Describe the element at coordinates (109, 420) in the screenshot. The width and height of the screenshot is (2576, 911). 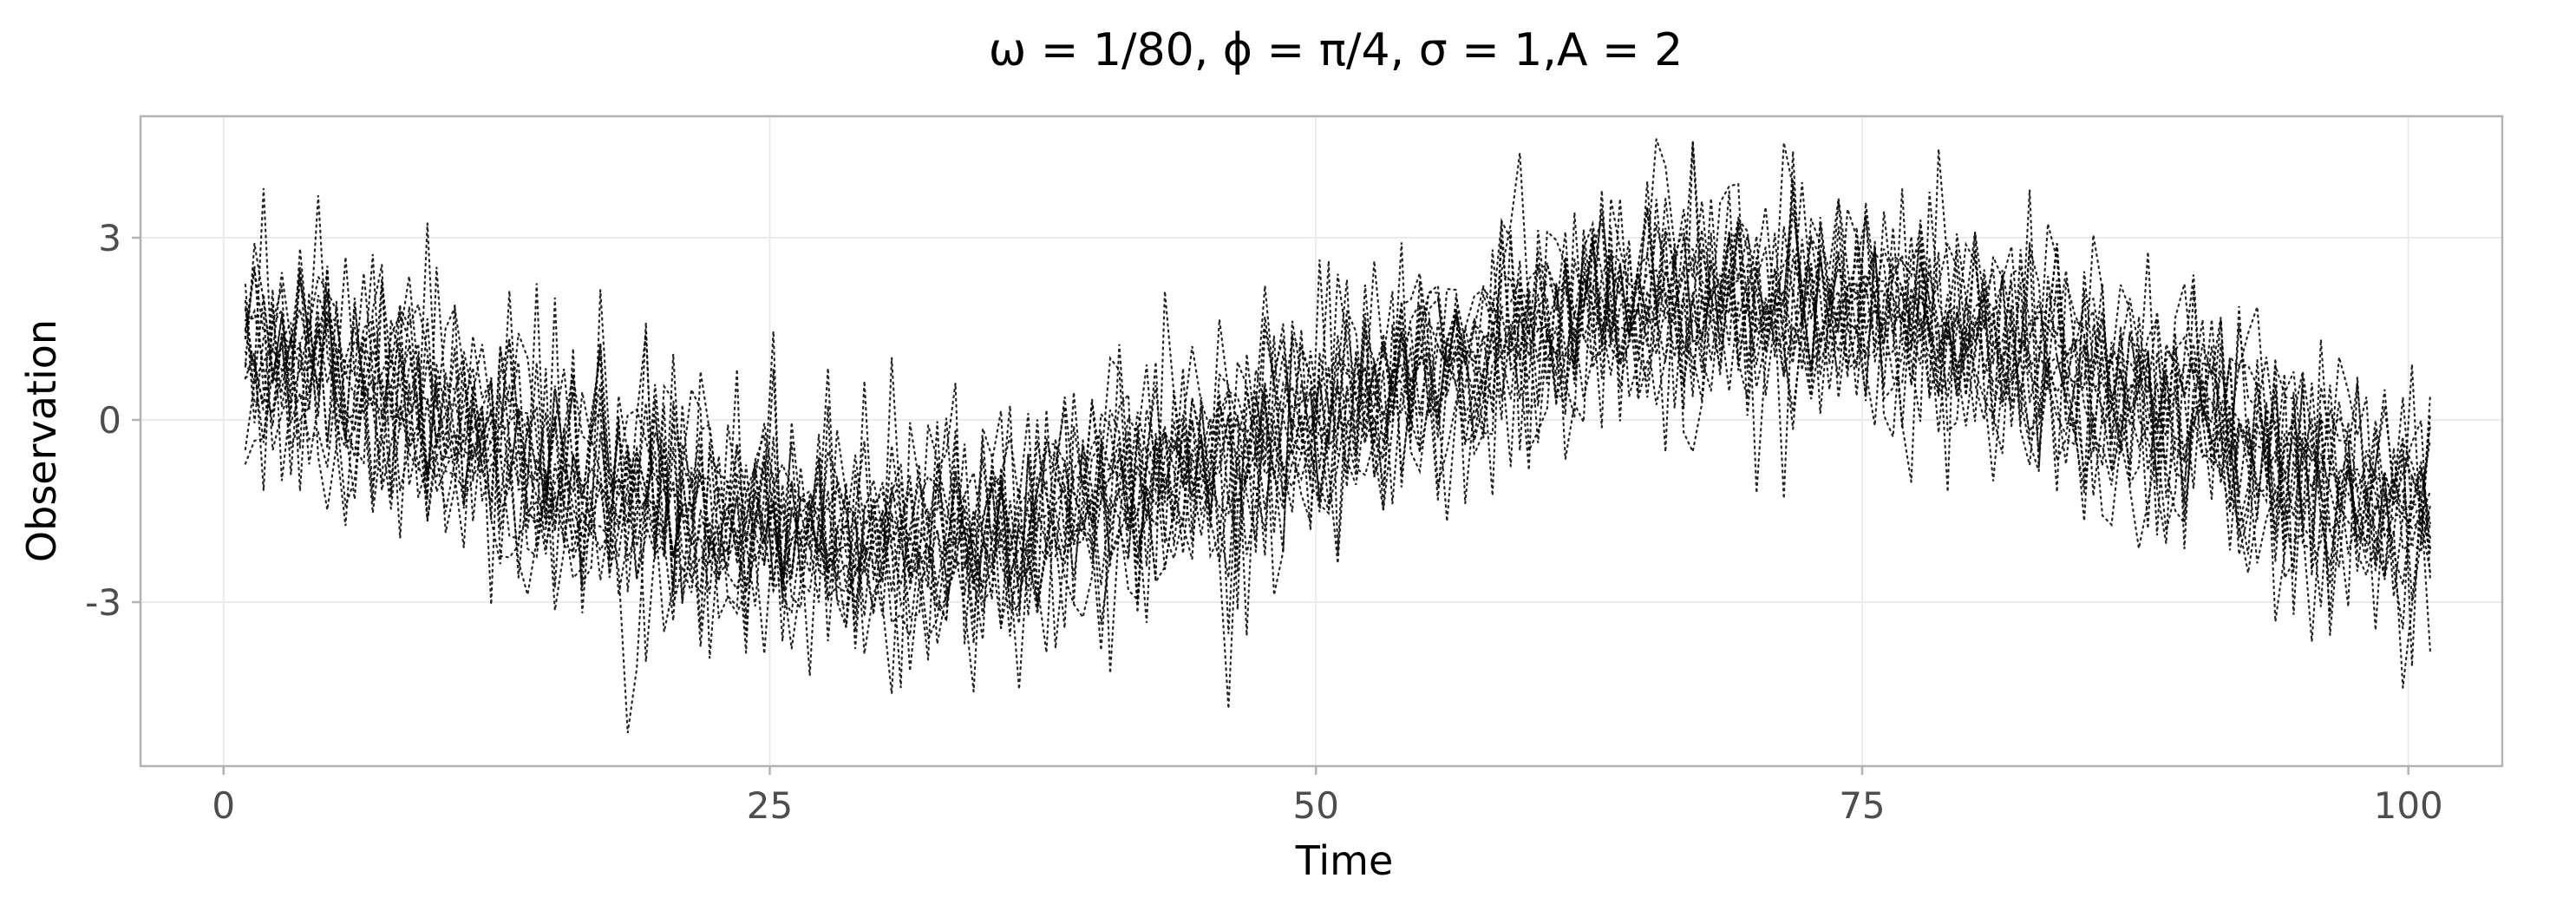
I see `y-tick-label: 0` at that location.